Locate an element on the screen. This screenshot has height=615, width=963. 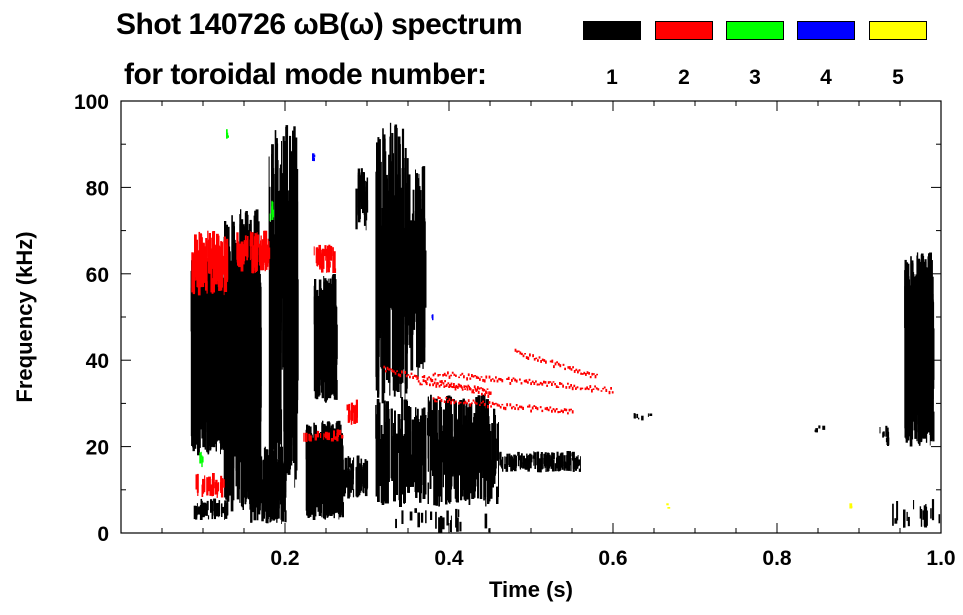
x-tick-label: 1.0 is located at coordinates (940, 558).